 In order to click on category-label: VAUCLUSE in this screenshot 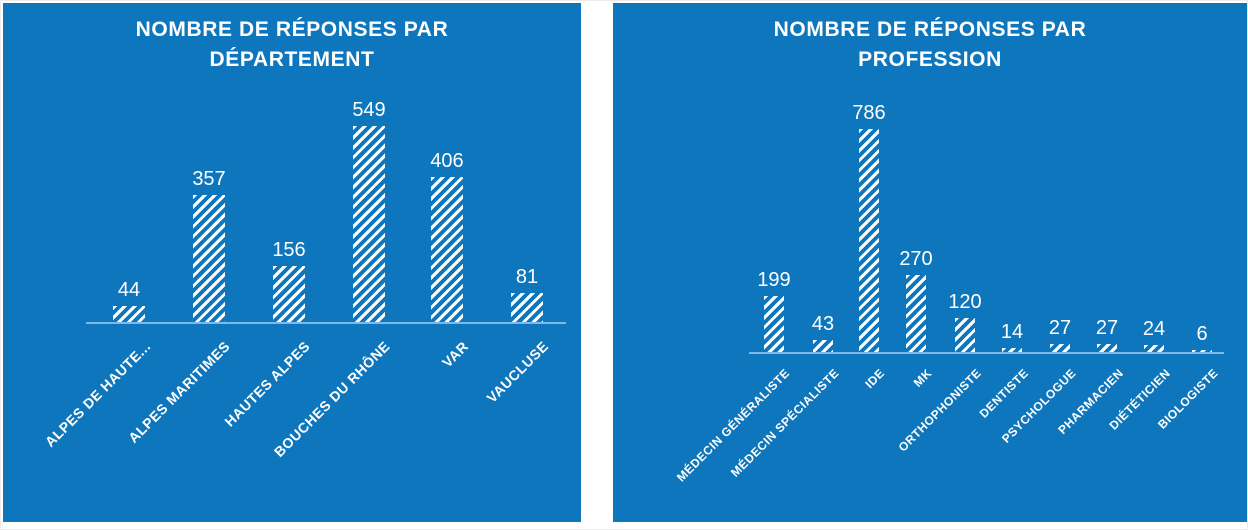, I will do `click(517, 372)`.